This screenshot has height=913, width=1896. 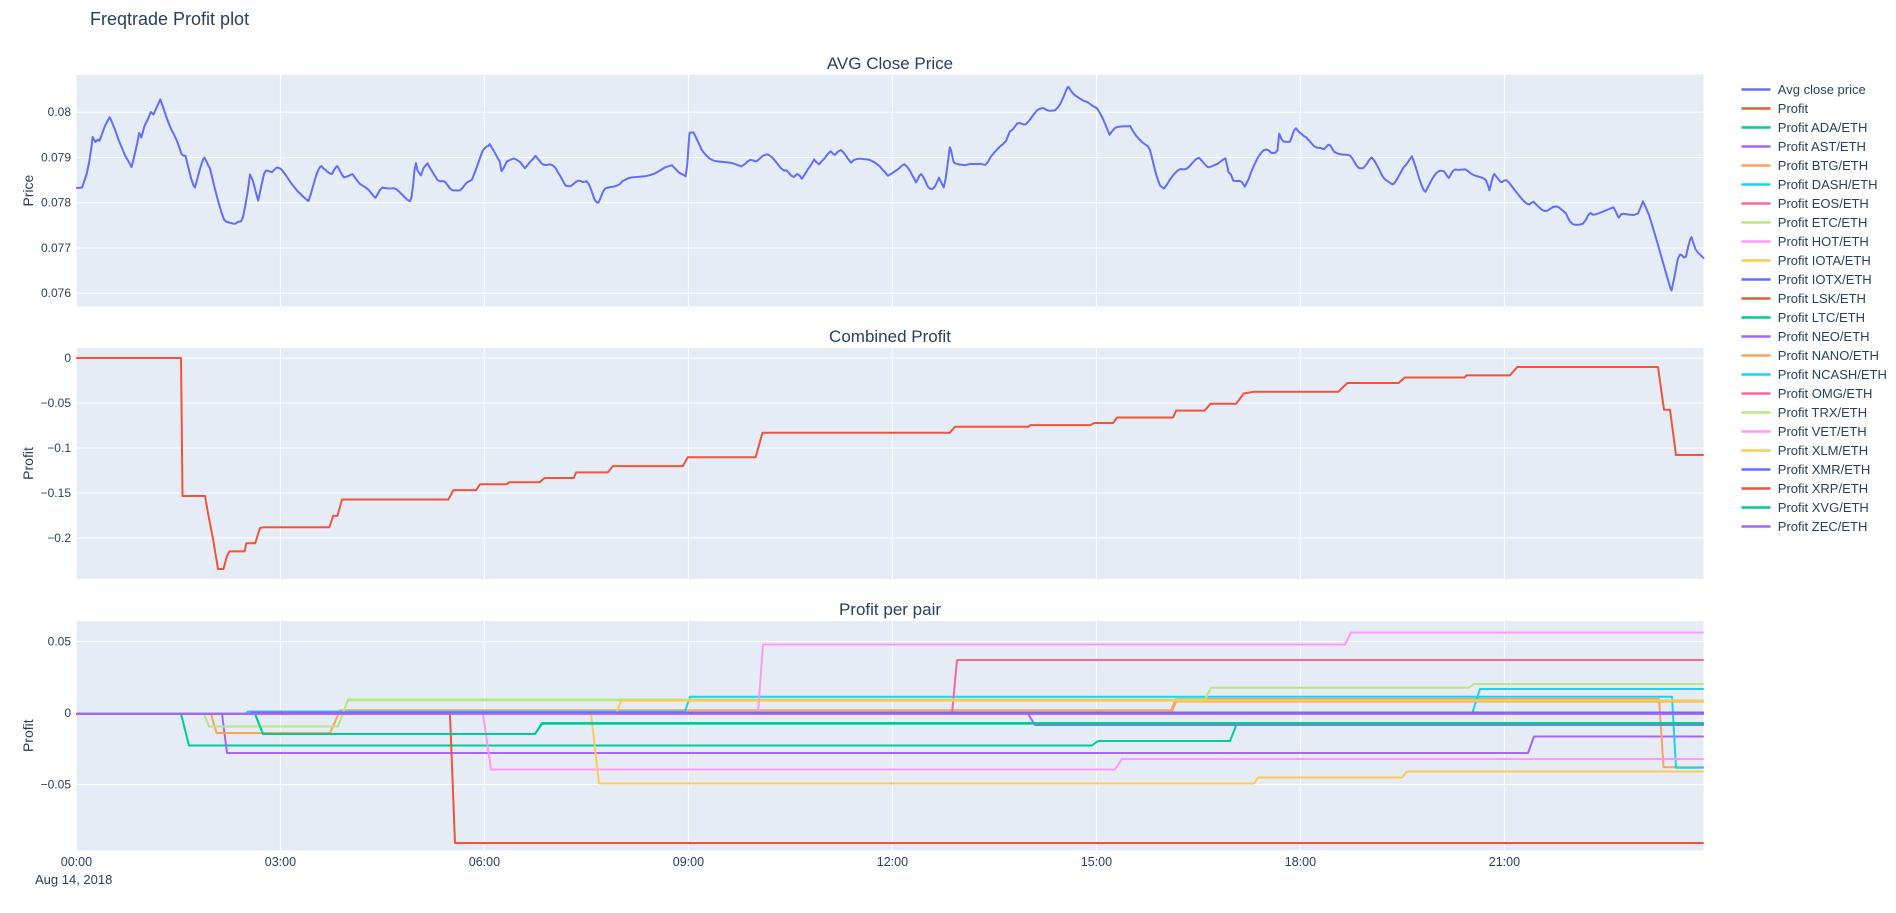 I want to click on svg-text: 21:00, so click(x=1504, y=862).